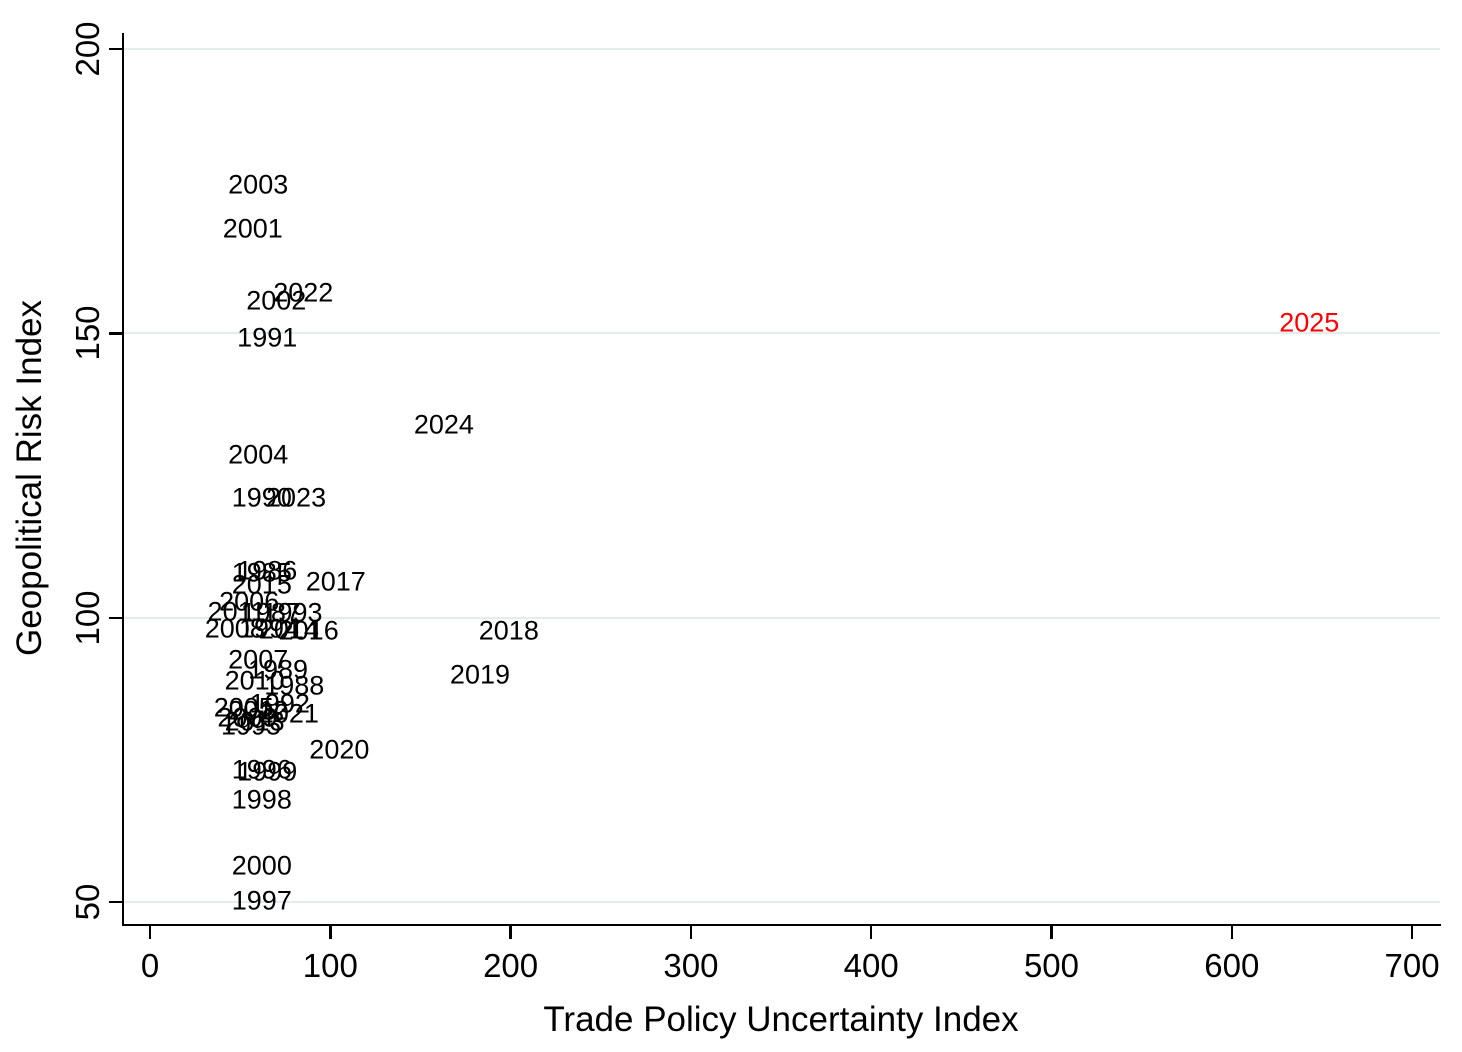 The height and width of the screenshot is (1052, 1462). I want to click on data-point-year-label: 2011, so click(236, 611).